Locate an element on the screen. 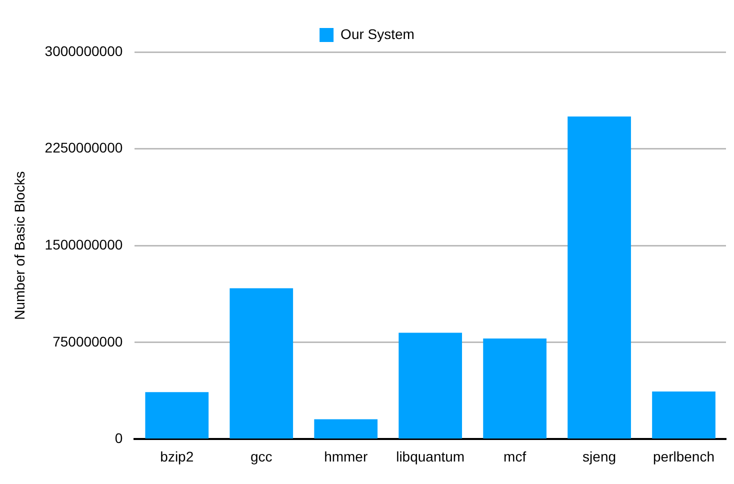 This screenshot has width=734, height=484. x-tick-label: sjeng is located at coordinates (599, 456).